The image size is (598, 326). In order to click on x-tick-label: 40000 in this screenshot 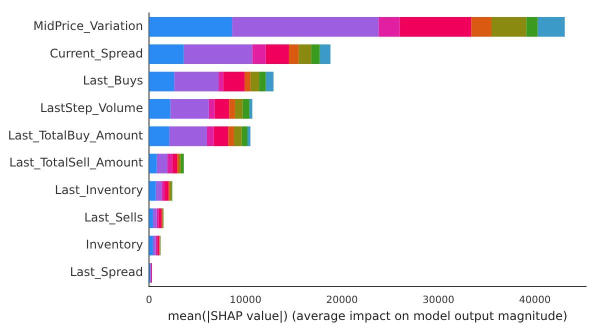, I will do `click(534, 300)`.